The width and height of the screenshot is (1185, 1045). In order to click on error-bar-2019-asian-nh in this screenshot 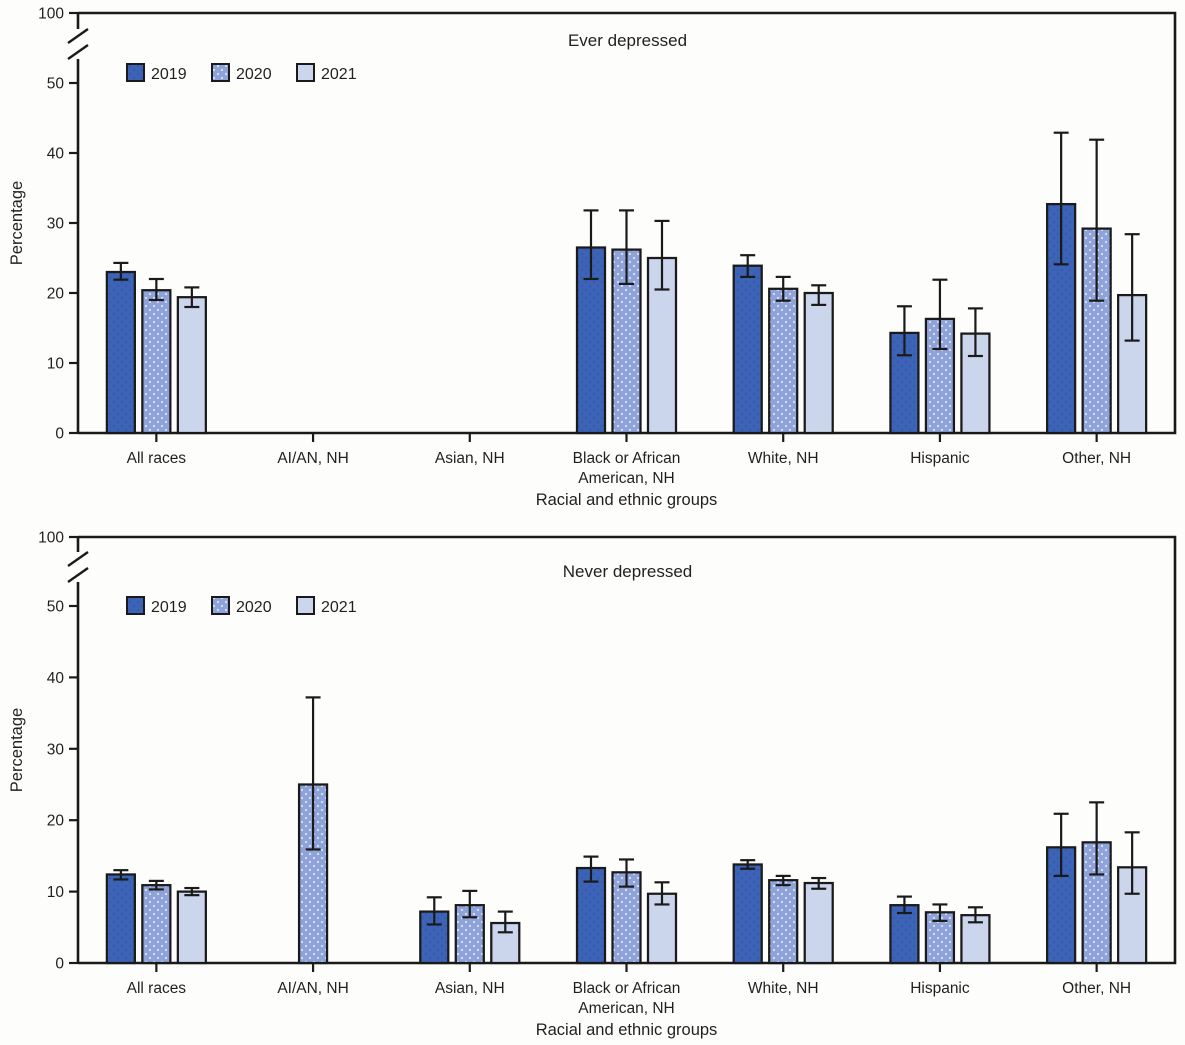, I will do `click(434, 911)`.